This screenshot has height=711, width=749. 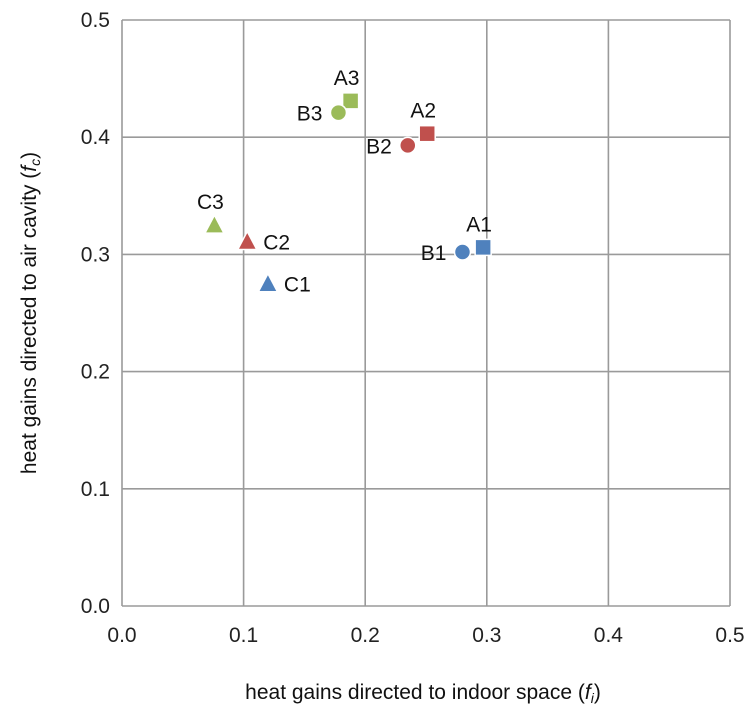 I want to click on point-c2-label: C2, so click(x=276, y=243).